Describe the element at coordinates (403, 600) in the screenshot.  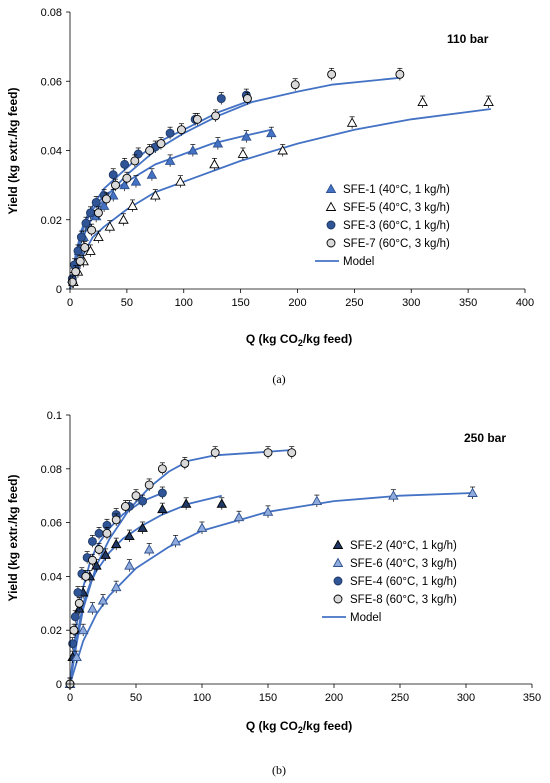
I see `legend-entry: SFE-8 (60°C, 3 kg/h)` at that location.